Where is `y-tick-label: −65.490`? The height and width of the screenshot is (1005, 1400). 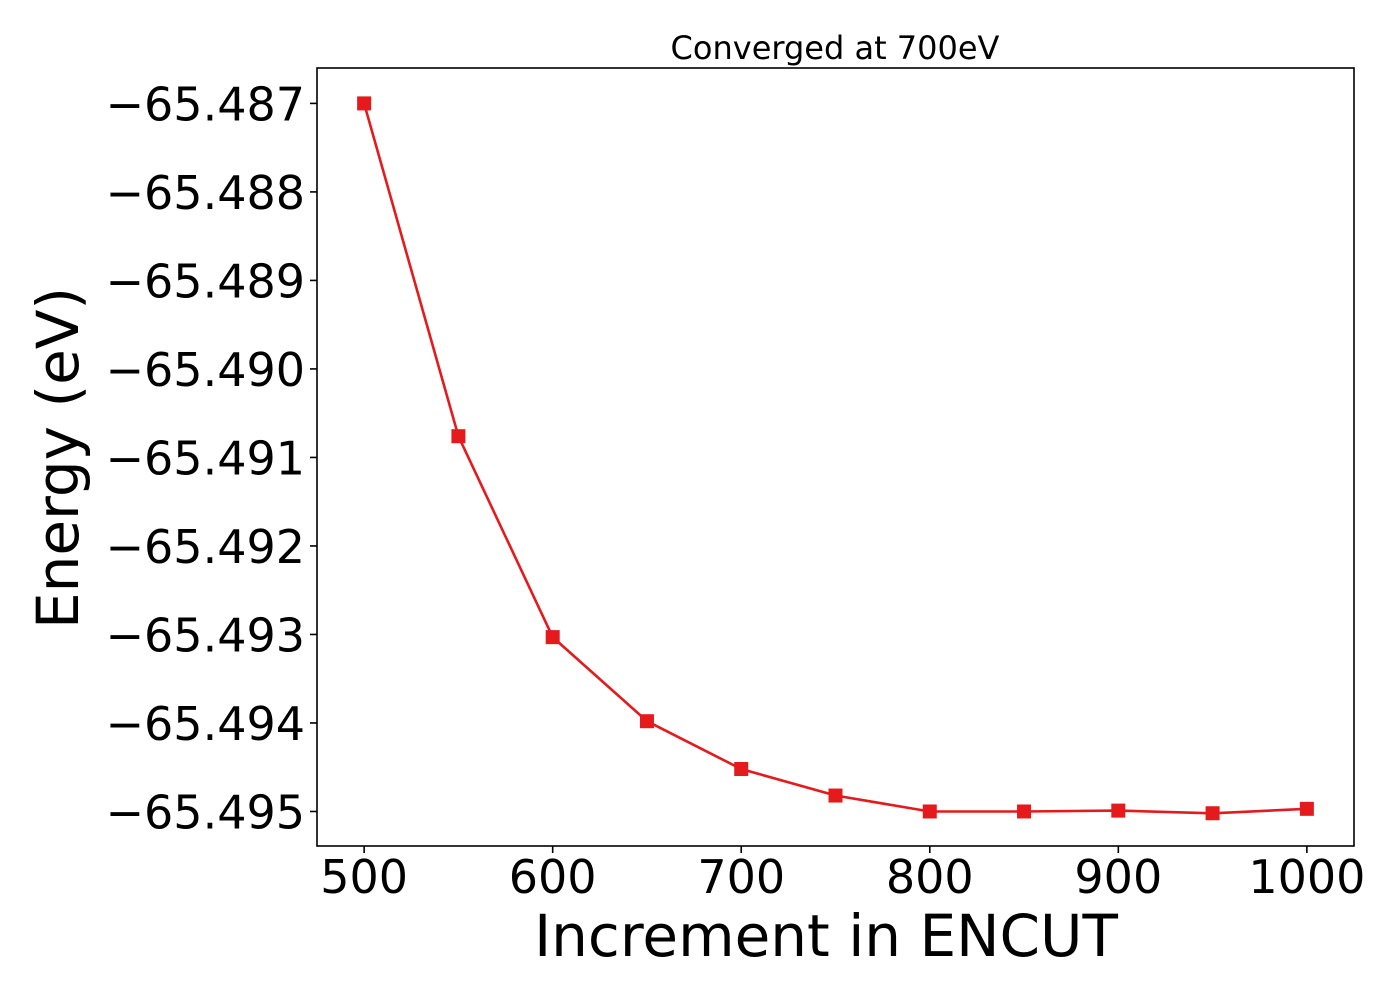
y-tick-label: −65.490 is located at coordinates (206, 370).